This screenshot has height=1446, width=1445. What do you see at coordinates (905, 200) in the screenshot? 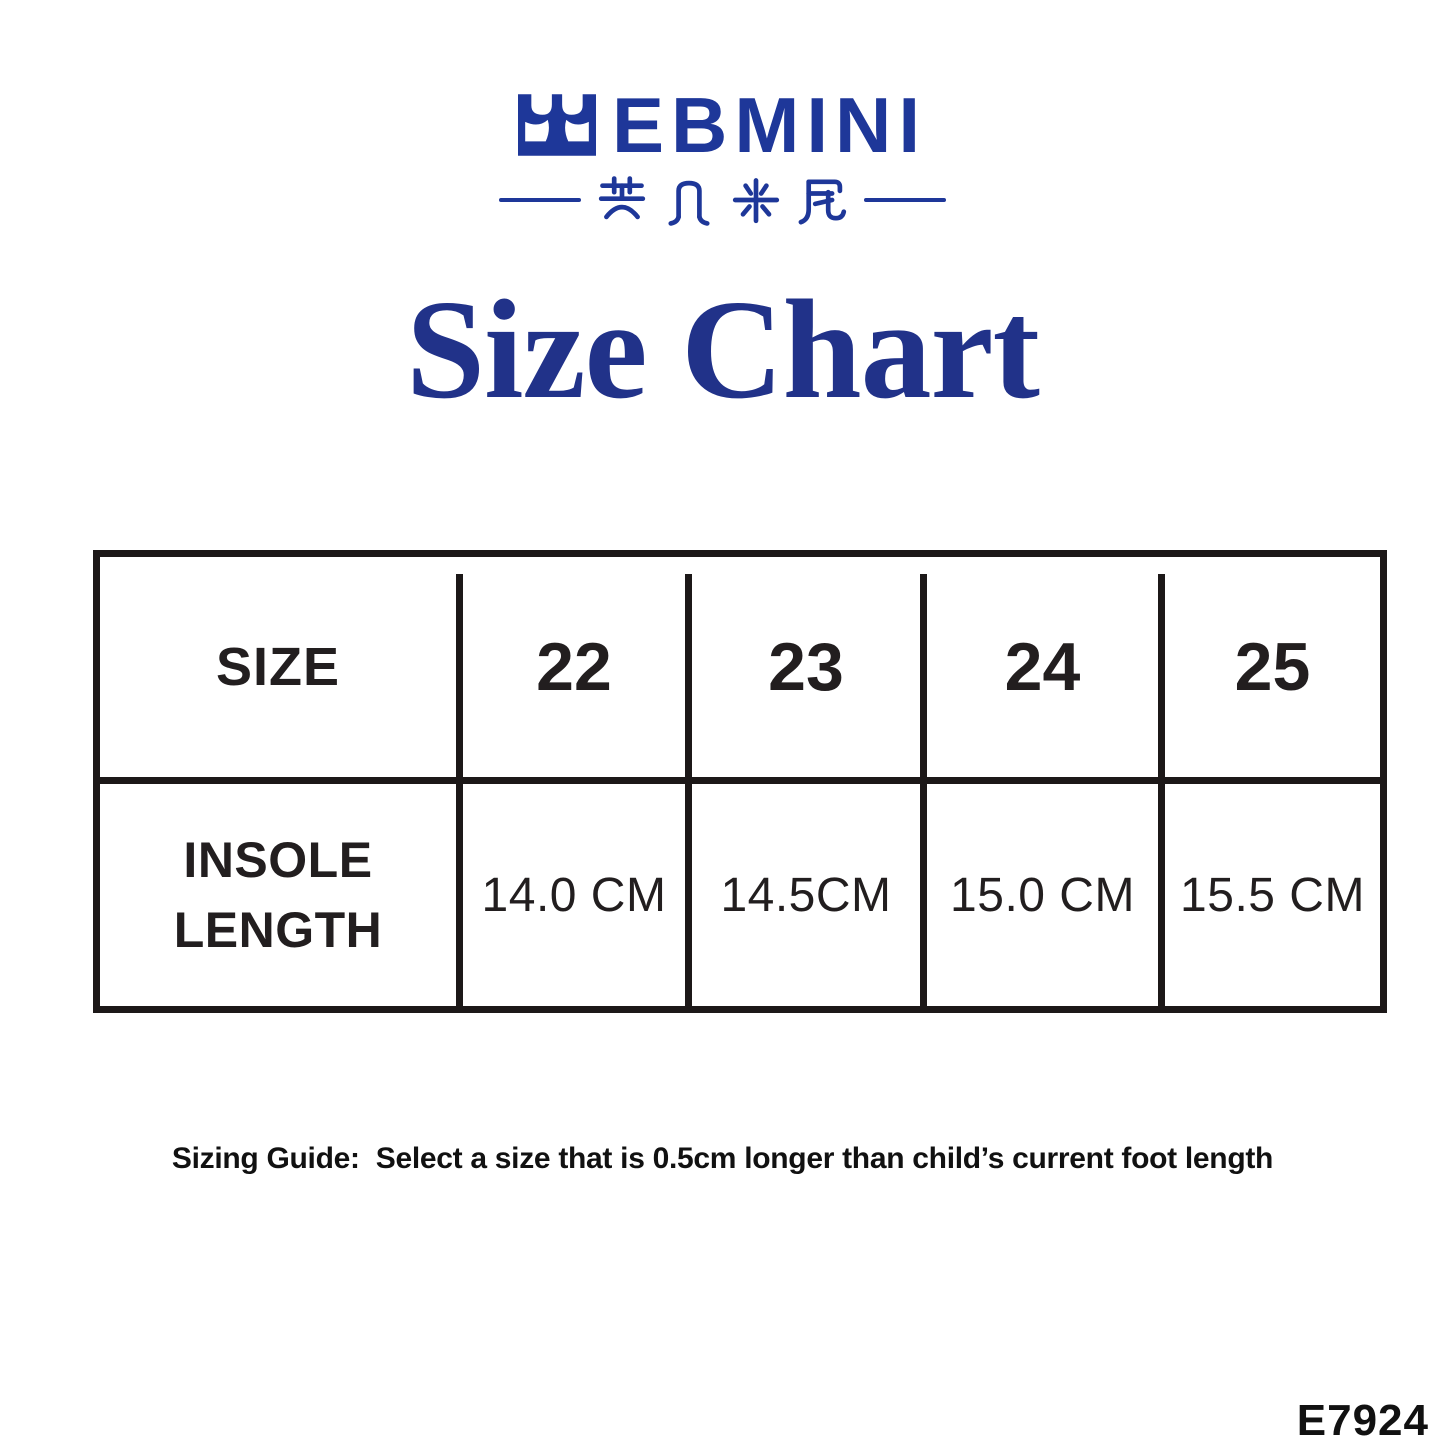
I see `logo-divider-line-right` at bounding box center [905, 200].